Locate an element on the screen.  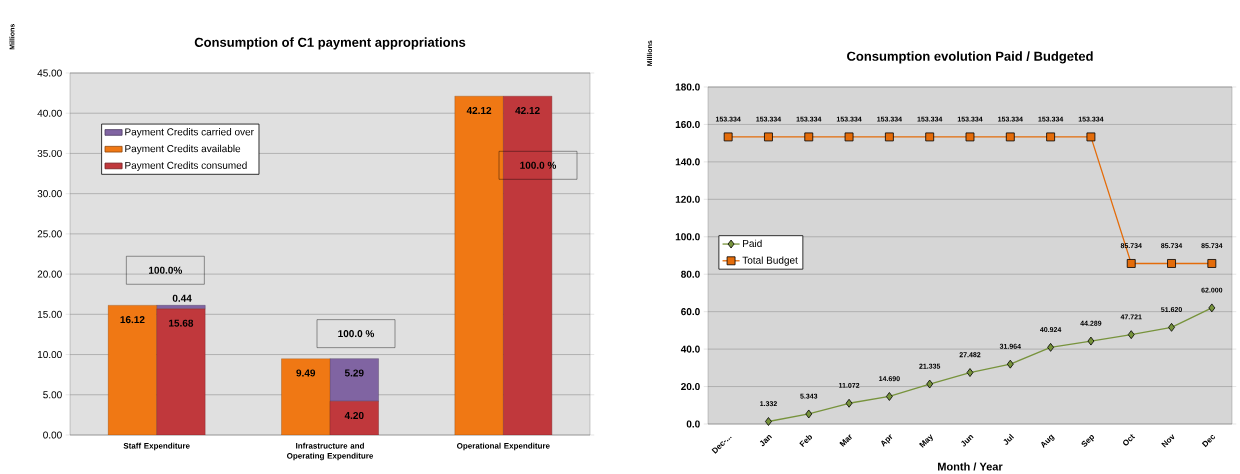
y-tick-label: 45.00 is located at coordinates (49, 73).